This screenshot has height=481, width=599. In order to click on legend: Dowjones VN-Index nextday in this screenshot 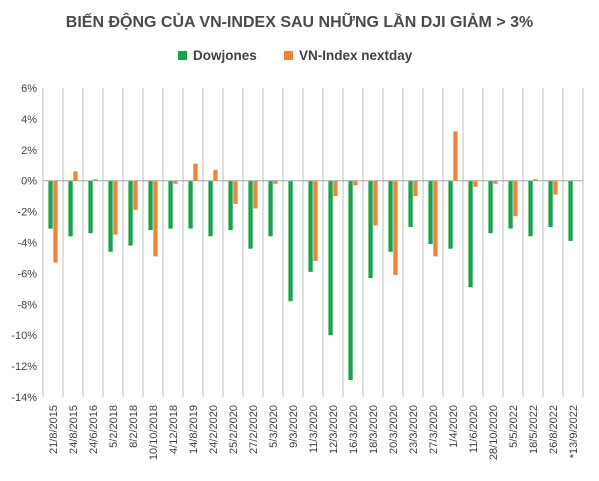, I will do `click(295, 55)`.